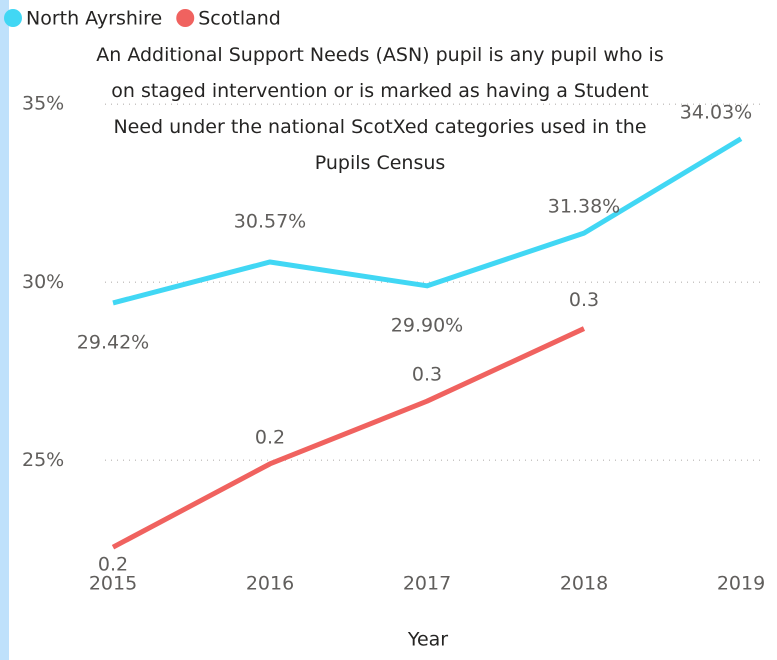  What do you see at coordinates (113, 342) in the screenshot?
I see `data-label: 29.42%` at bounding box center [113, 342].